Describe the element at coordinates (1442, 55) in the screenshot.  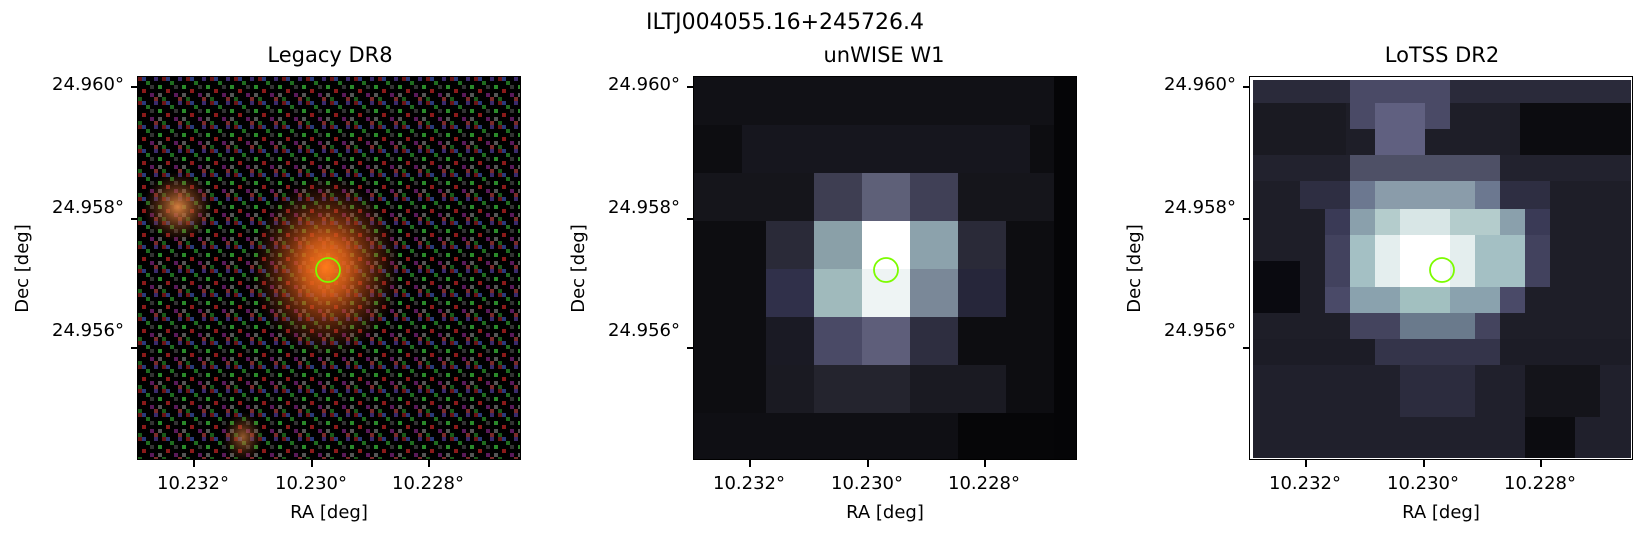
I see `panel-title: LoTSS DR2` at that location.